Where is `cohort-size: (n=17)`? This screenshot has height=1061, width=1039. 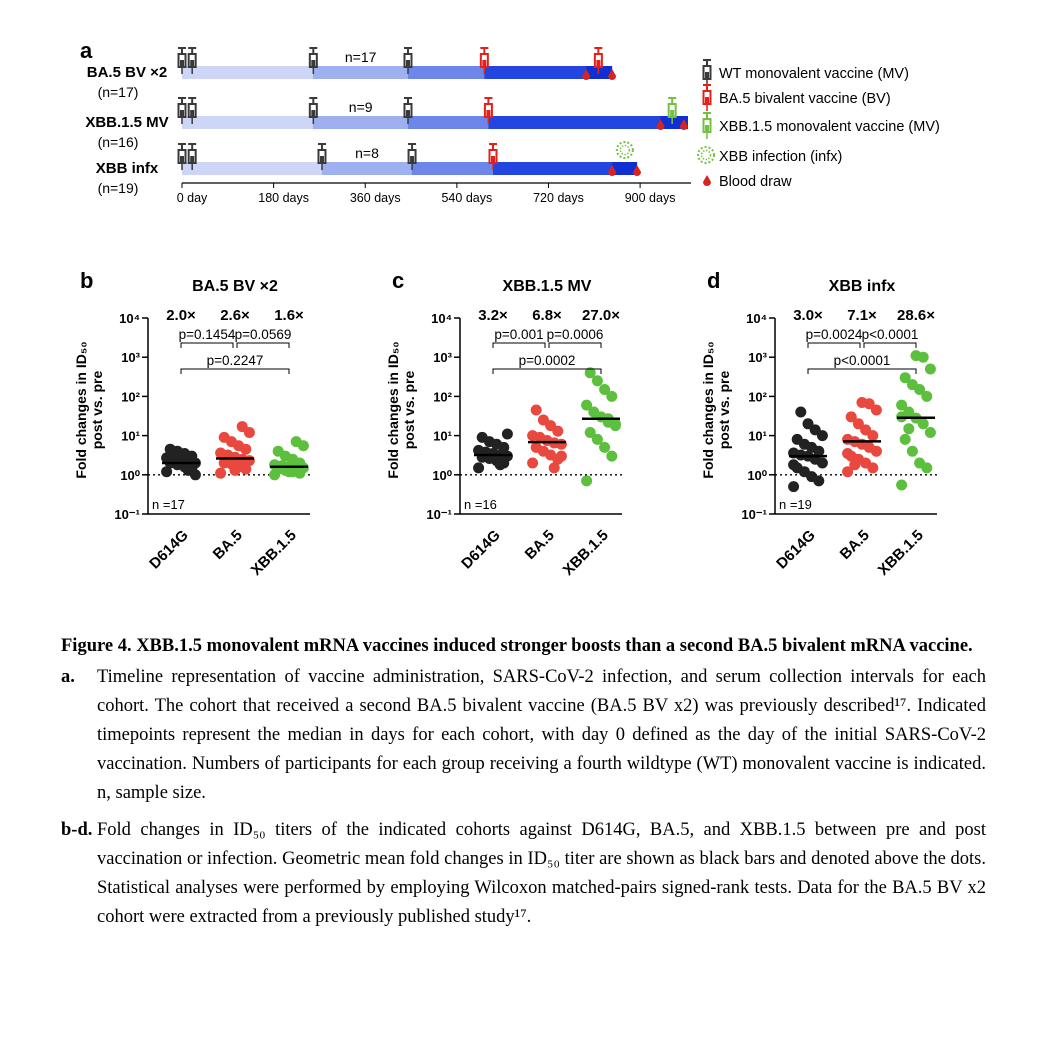 cohort-size: (n=17) is located at coordinates (118, 92).